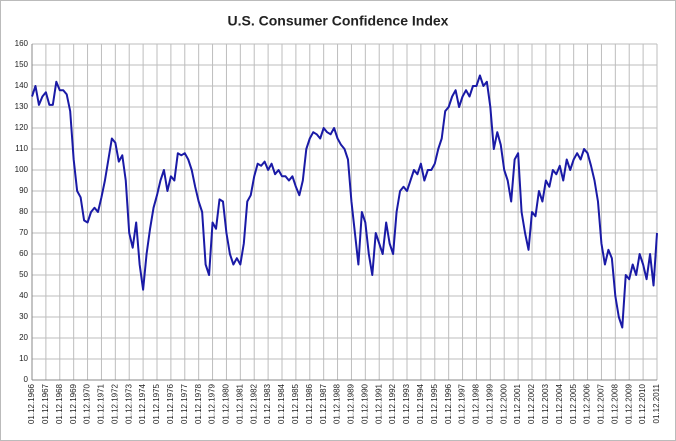  I want to click on x-tick-label: 01.12.1981, so click(239, 403).